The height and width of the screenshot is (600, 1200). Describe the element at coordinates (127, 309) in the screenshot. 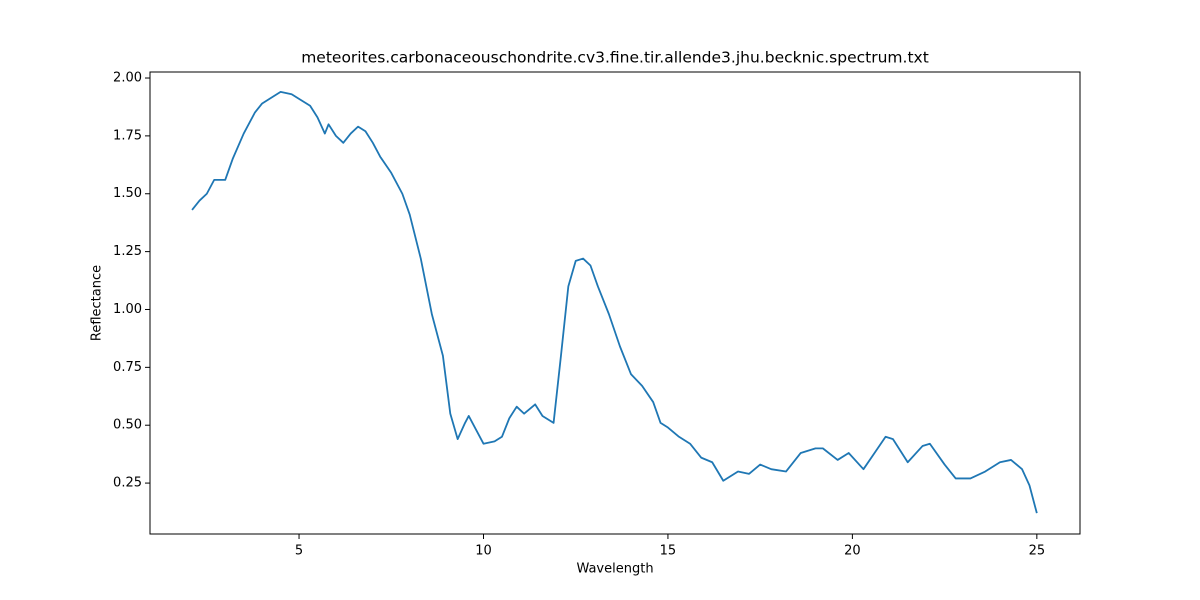

I see `y-tick-label: 1.00` at that location.